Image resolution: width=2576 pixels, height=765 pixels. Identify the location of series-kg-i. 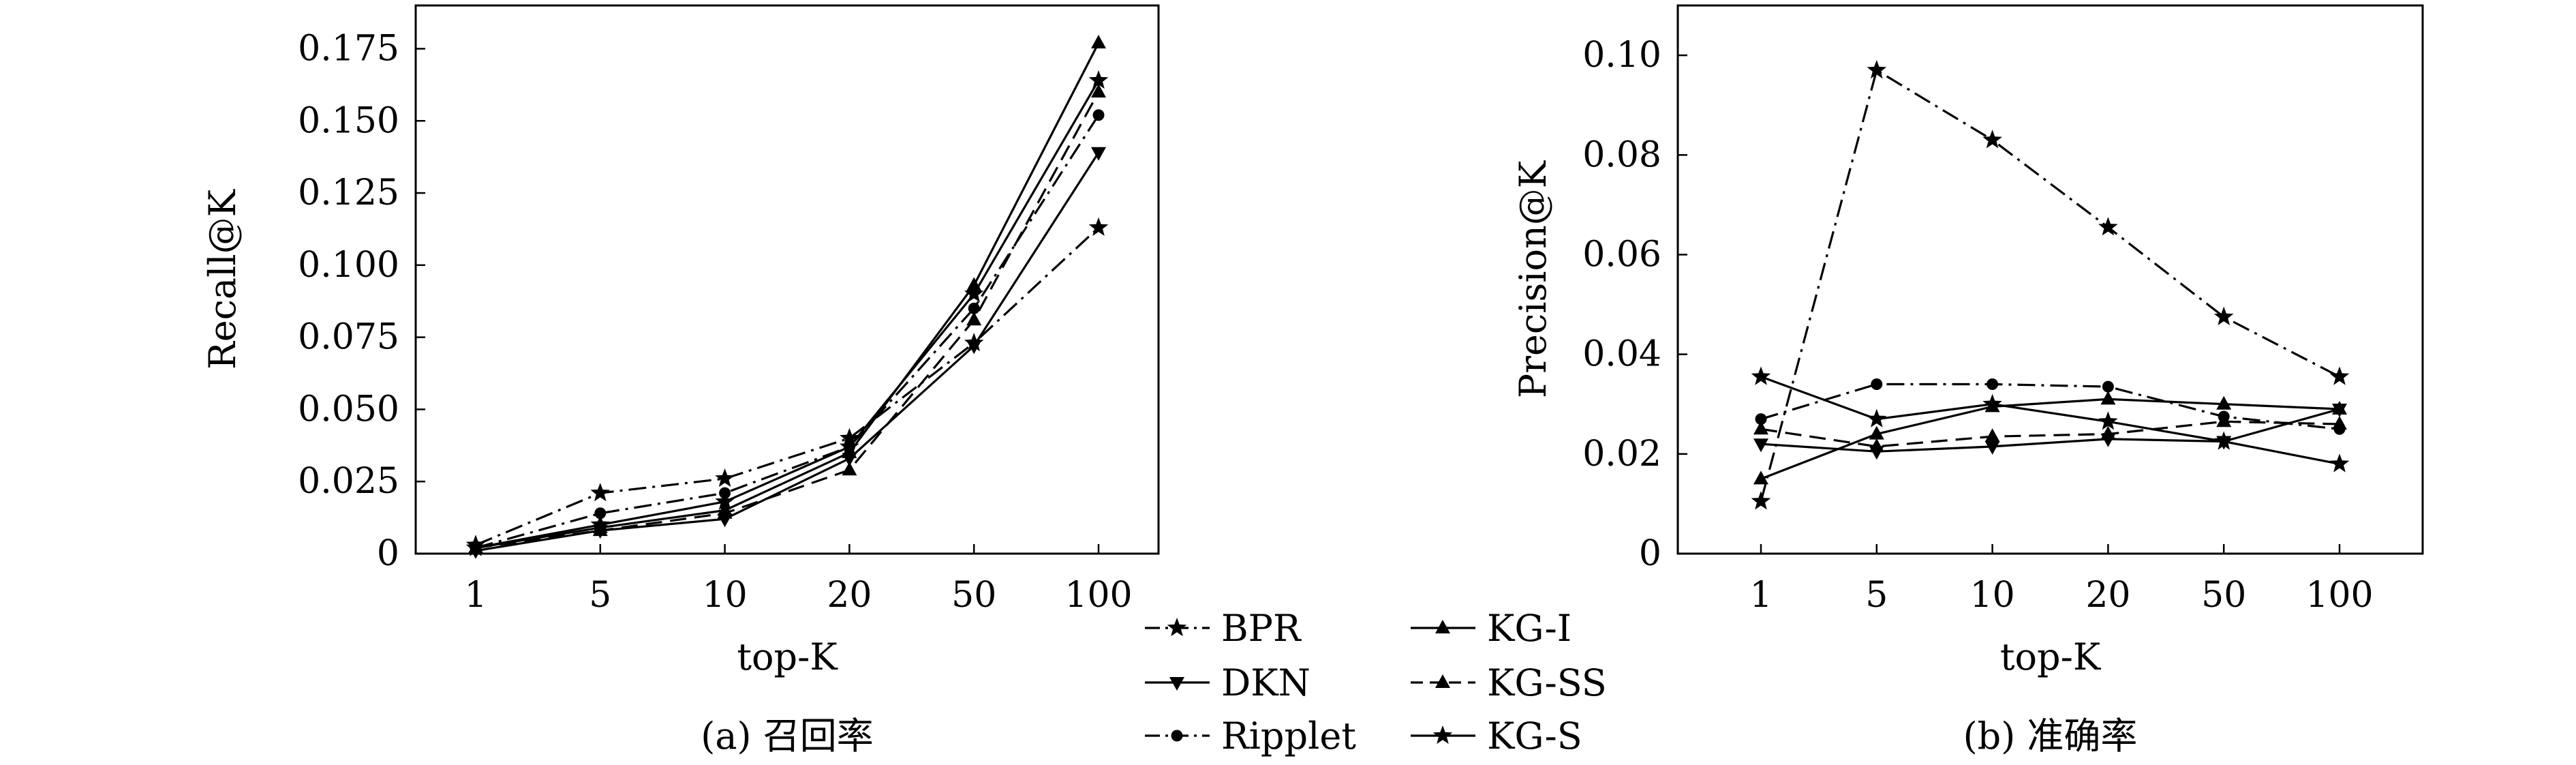
(2050, 438).